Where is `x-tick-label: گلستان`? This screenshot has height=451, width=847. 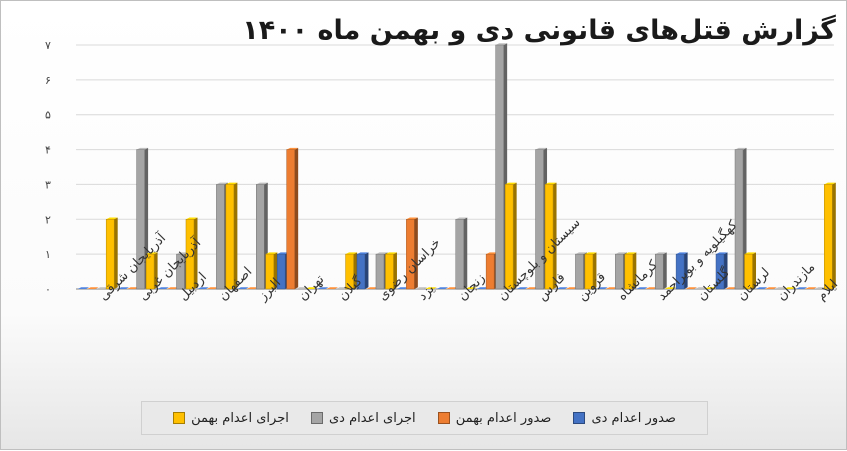
x-tick-label: گلستان is located at coordinates (714, 284).